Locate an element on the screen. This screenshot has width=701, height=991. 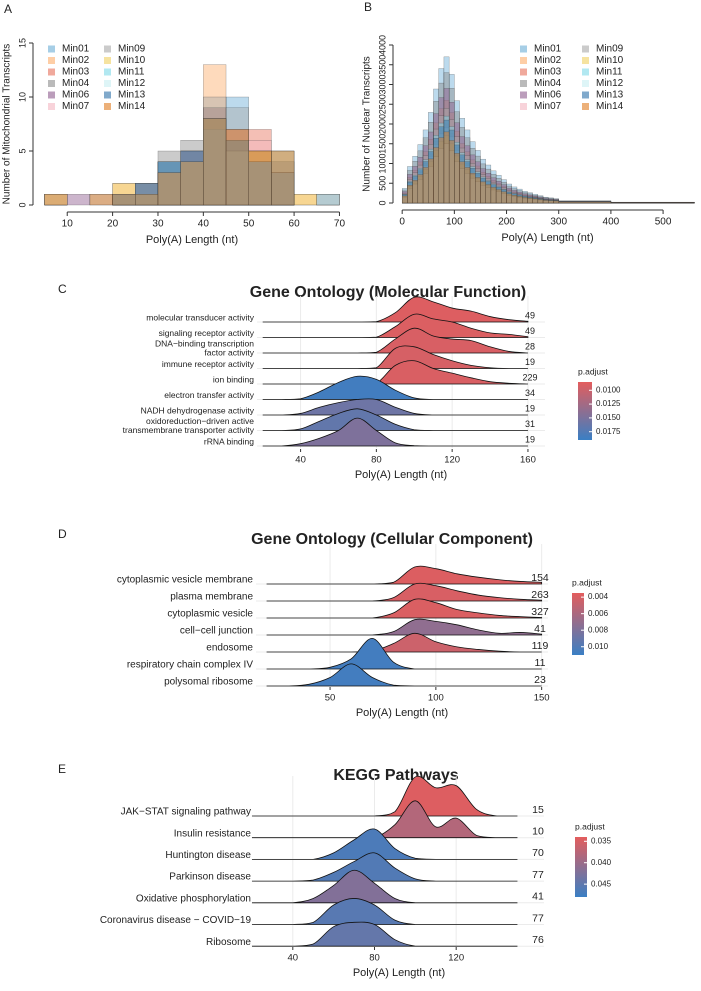
colorbar-tick-label: 0.006 is located at coordinates (598, 613).